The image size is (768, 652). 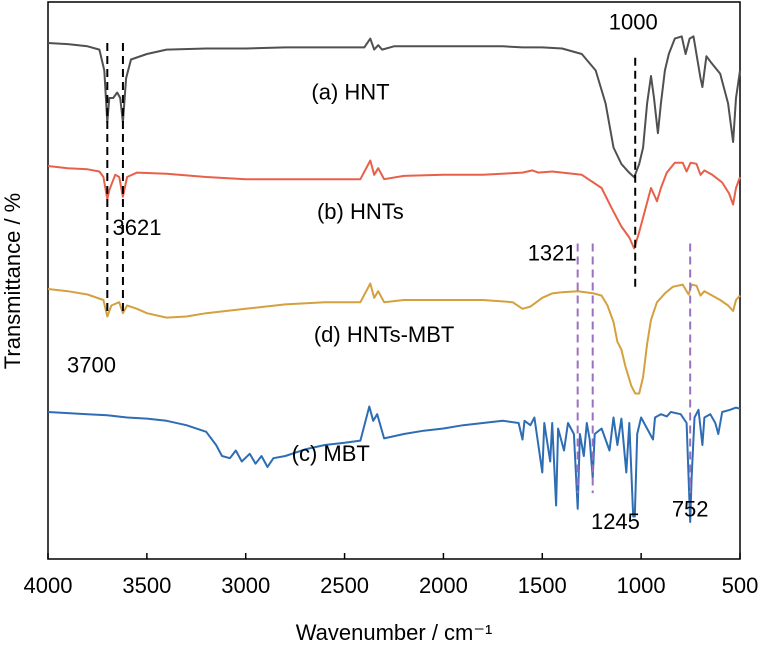 What do you see at coordinates (394, 632) in the screenshot?
I see `x-axis-title: Wavenumber / cm⁻¹` at bounding box center [394, 632].